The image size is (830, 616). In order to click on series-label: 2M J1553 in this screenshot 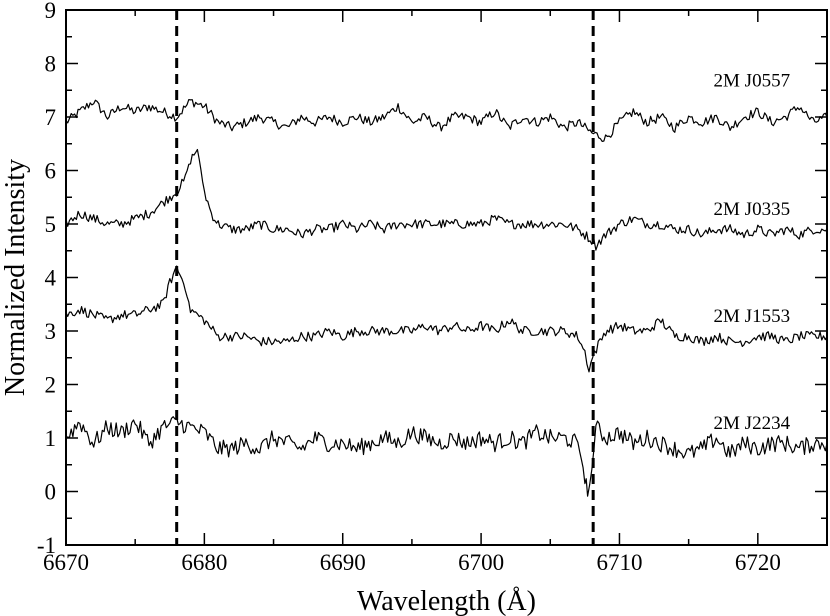, I will do `click(752, 316)`.